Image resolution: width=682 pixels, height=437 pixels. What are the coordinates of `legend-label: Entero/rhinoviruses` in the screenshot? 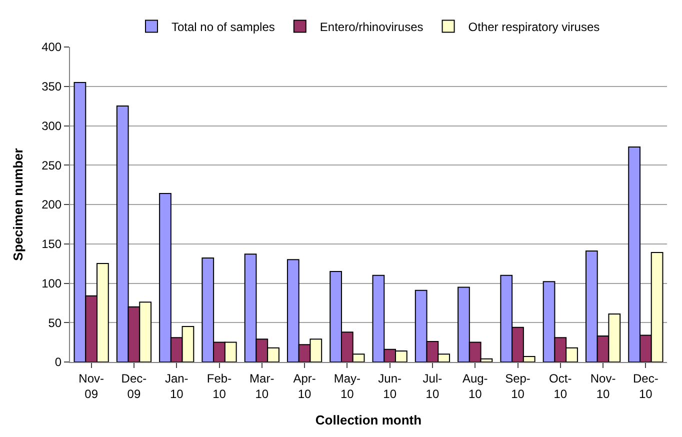 It's located at (372, 27).